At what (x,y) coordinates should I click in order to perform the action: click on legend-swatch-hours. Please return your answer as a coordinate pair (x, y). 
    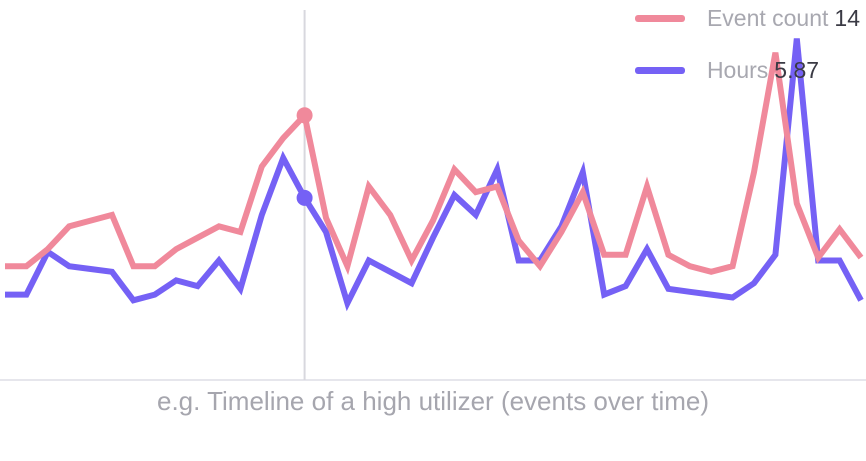
    Looking at the image, I should click on (659, 70).